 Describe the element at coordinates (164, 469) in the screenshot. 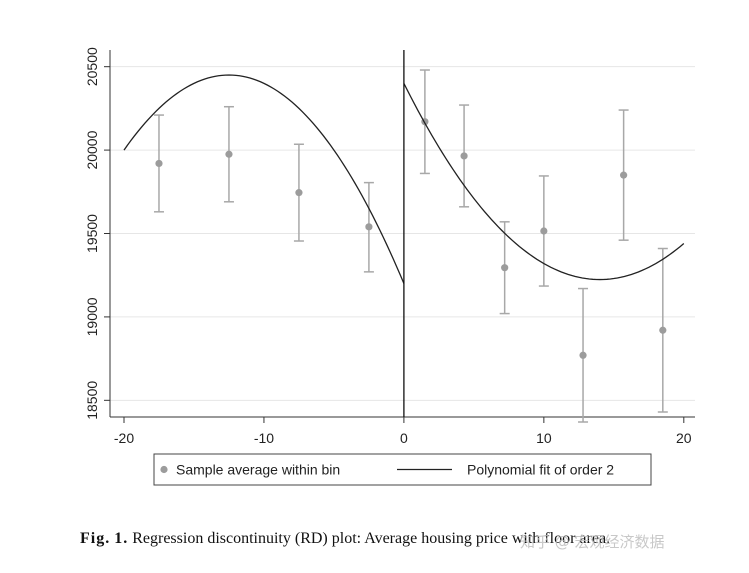

I see `legend-marker-dot` at that location.